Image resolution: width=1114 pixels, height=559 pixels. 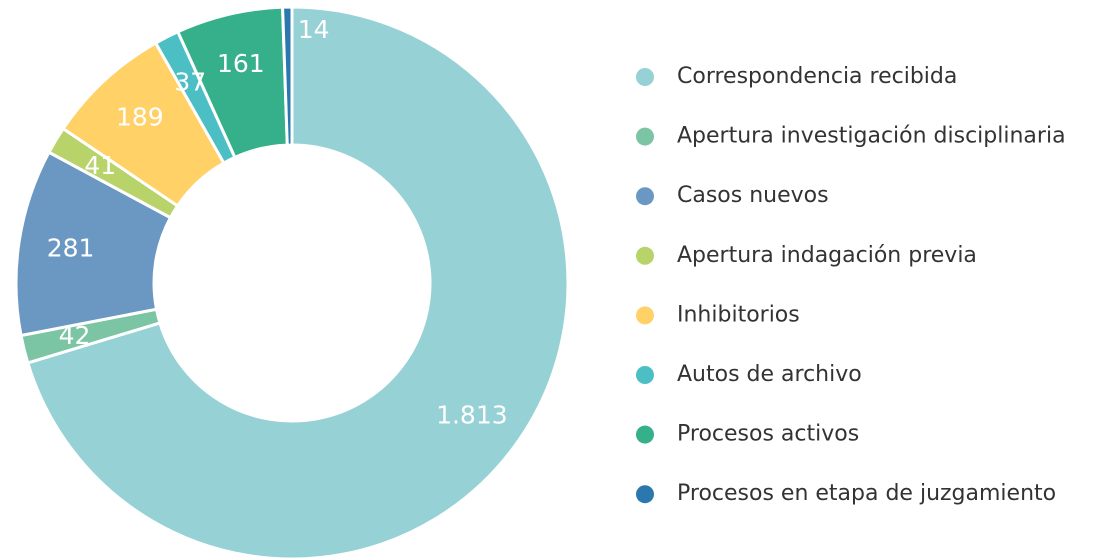 I want to click on data-label: 161, so click(x=241, y=63).